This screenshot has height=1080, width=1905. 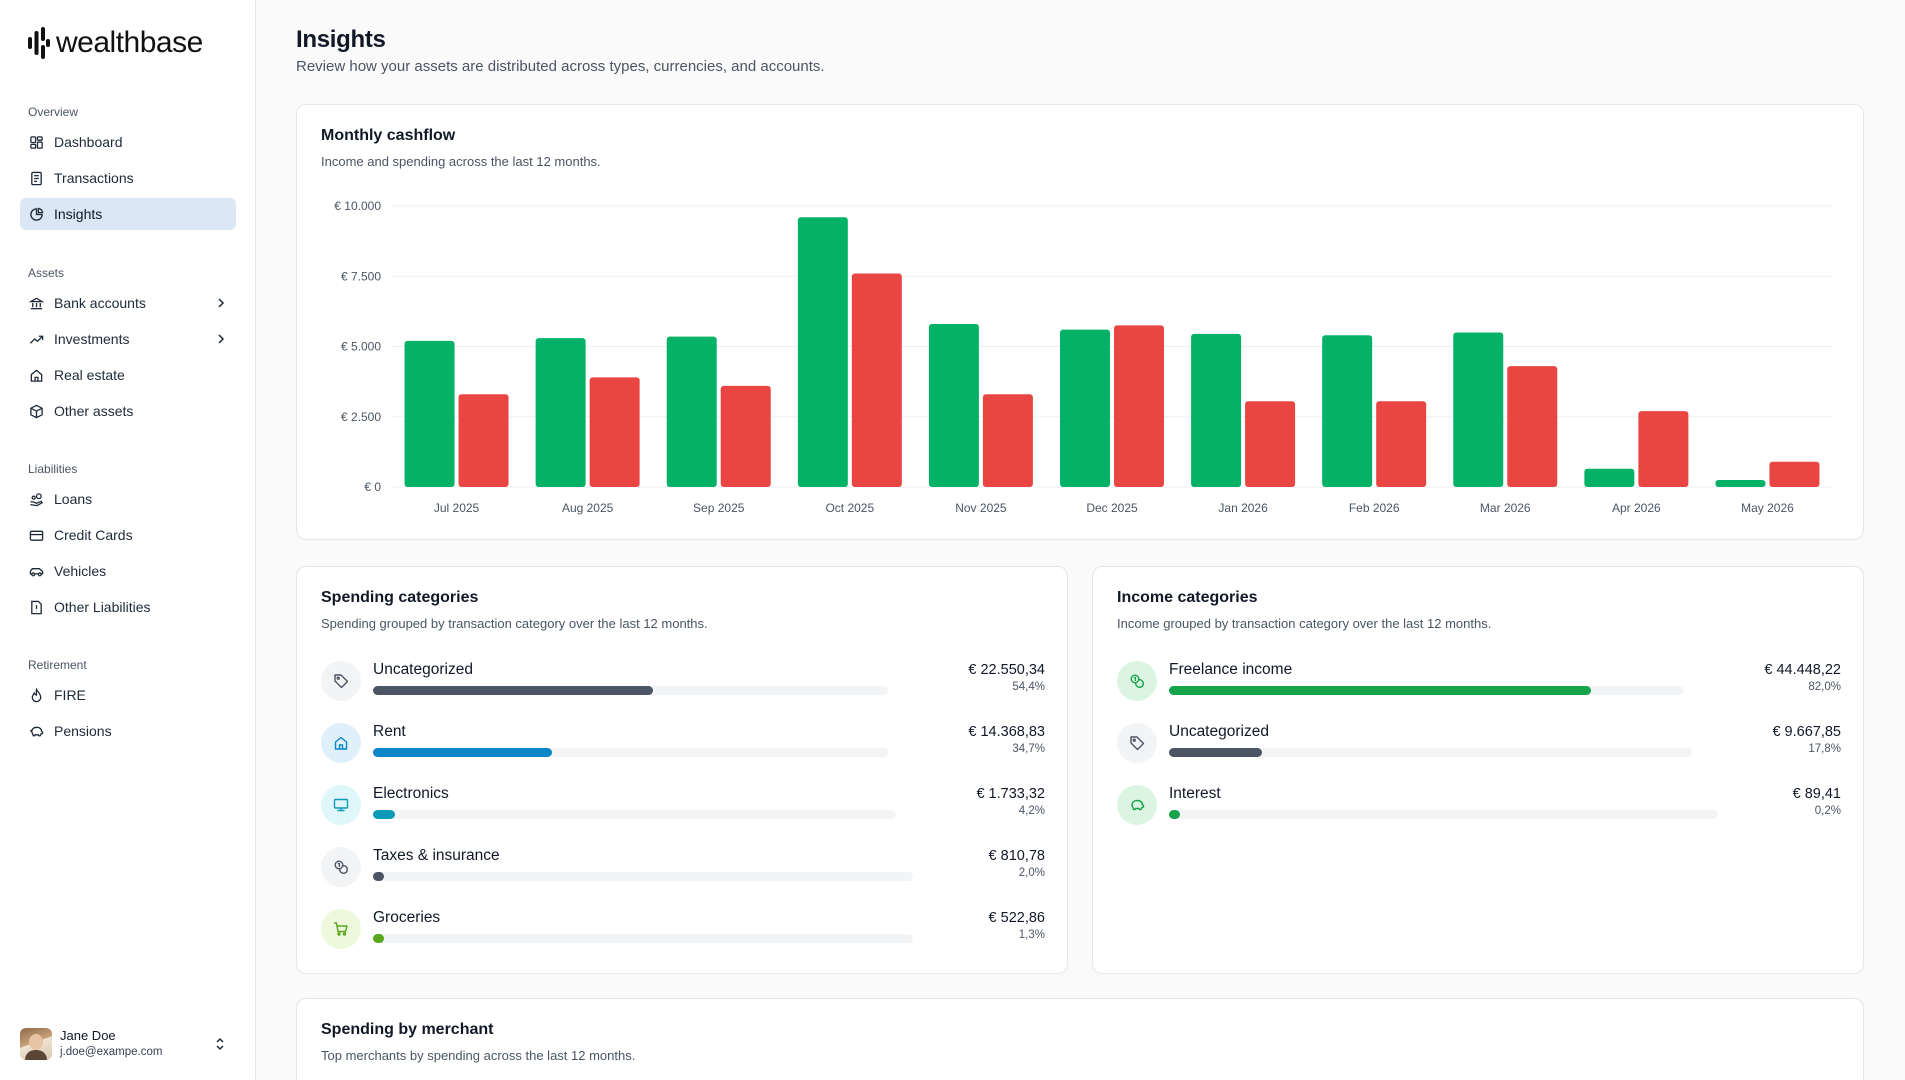 I want to click on category-percent: 34,7%, so click(x=1028, y=749).